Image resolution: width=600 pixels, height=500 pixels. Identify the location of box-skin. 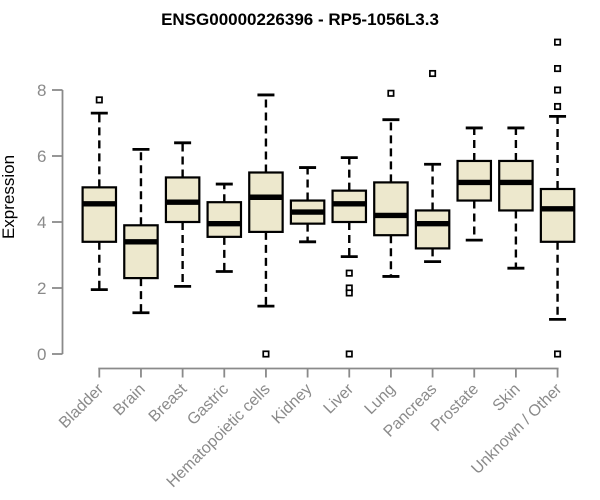
(516, 198).